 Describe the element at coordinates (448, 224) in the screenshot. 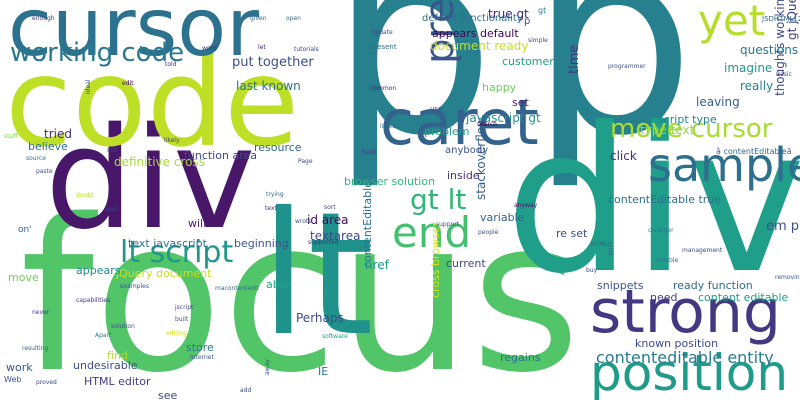

I see `cloud-word: support` at that location.